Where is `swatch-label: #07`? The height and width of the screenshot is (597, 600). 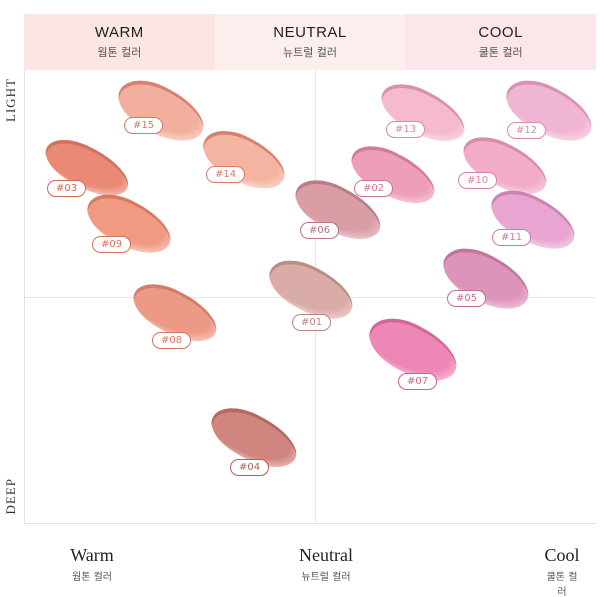 swatch-label: #07 is located at coordinates (418, 381).